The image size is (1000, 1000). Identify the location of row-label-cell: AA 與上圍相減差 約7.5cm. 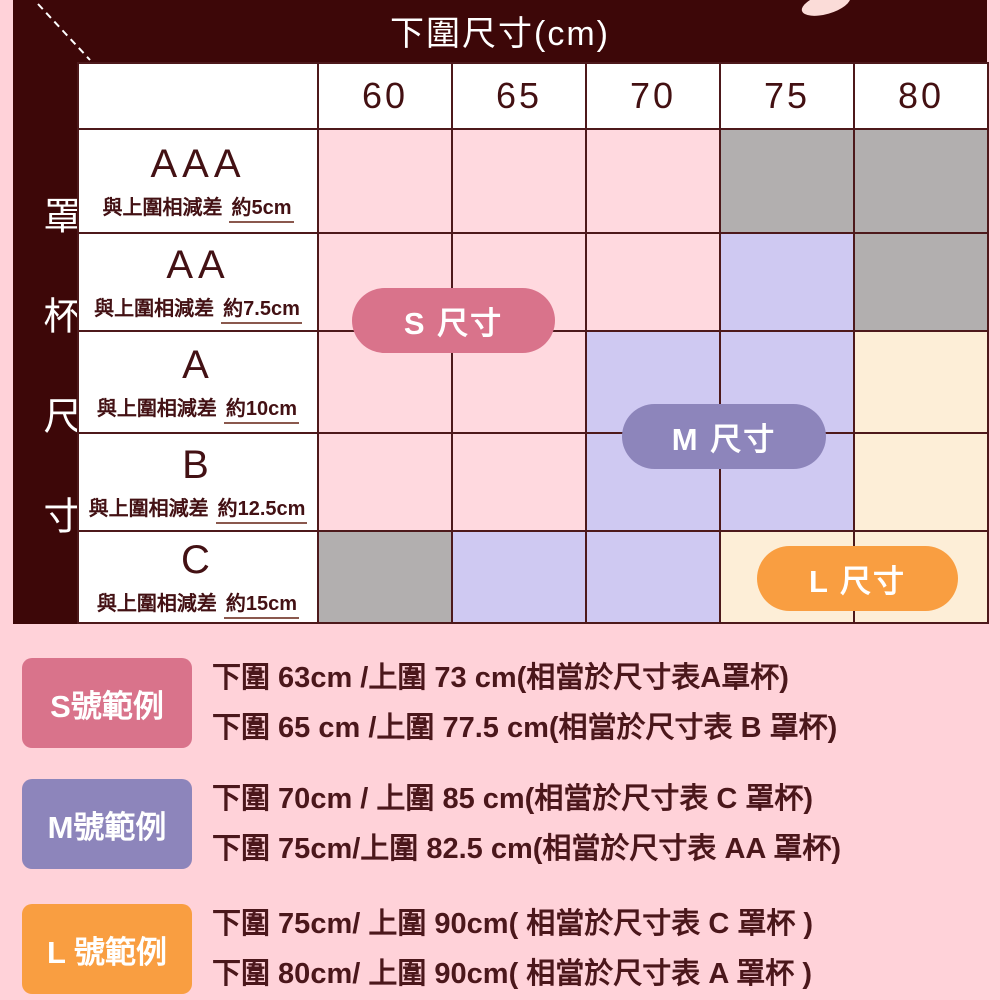
(198, 282).